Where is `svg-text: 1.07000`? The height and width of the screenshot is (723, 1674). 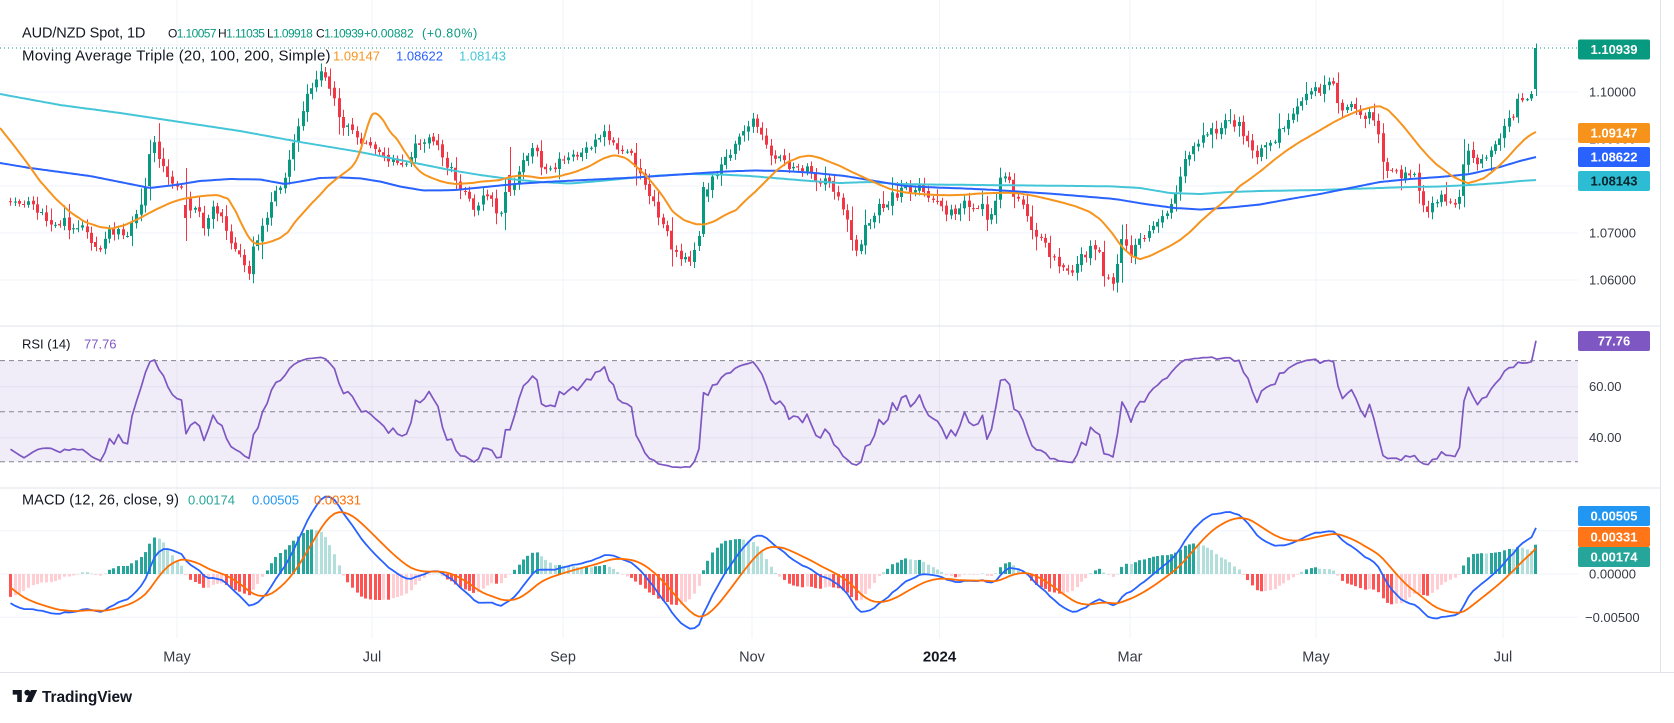
svg-text: 1.07000 is located at coordinates (1612, 233).